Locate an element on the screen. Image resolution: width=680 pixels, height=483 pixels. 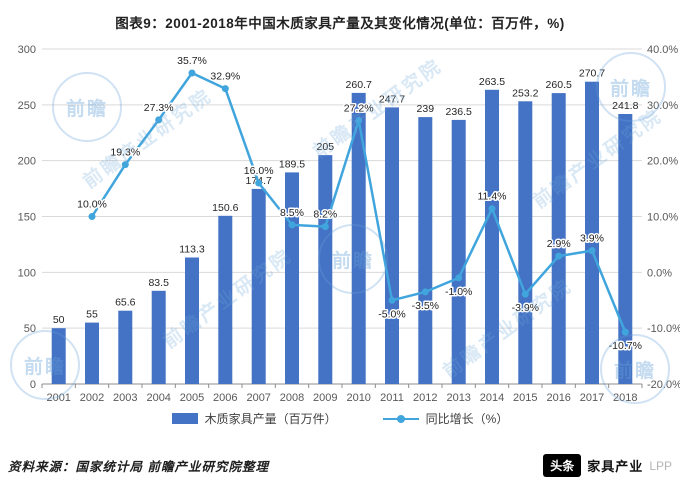
x-label-2003: 2003 is located at coordinates (125, 398).